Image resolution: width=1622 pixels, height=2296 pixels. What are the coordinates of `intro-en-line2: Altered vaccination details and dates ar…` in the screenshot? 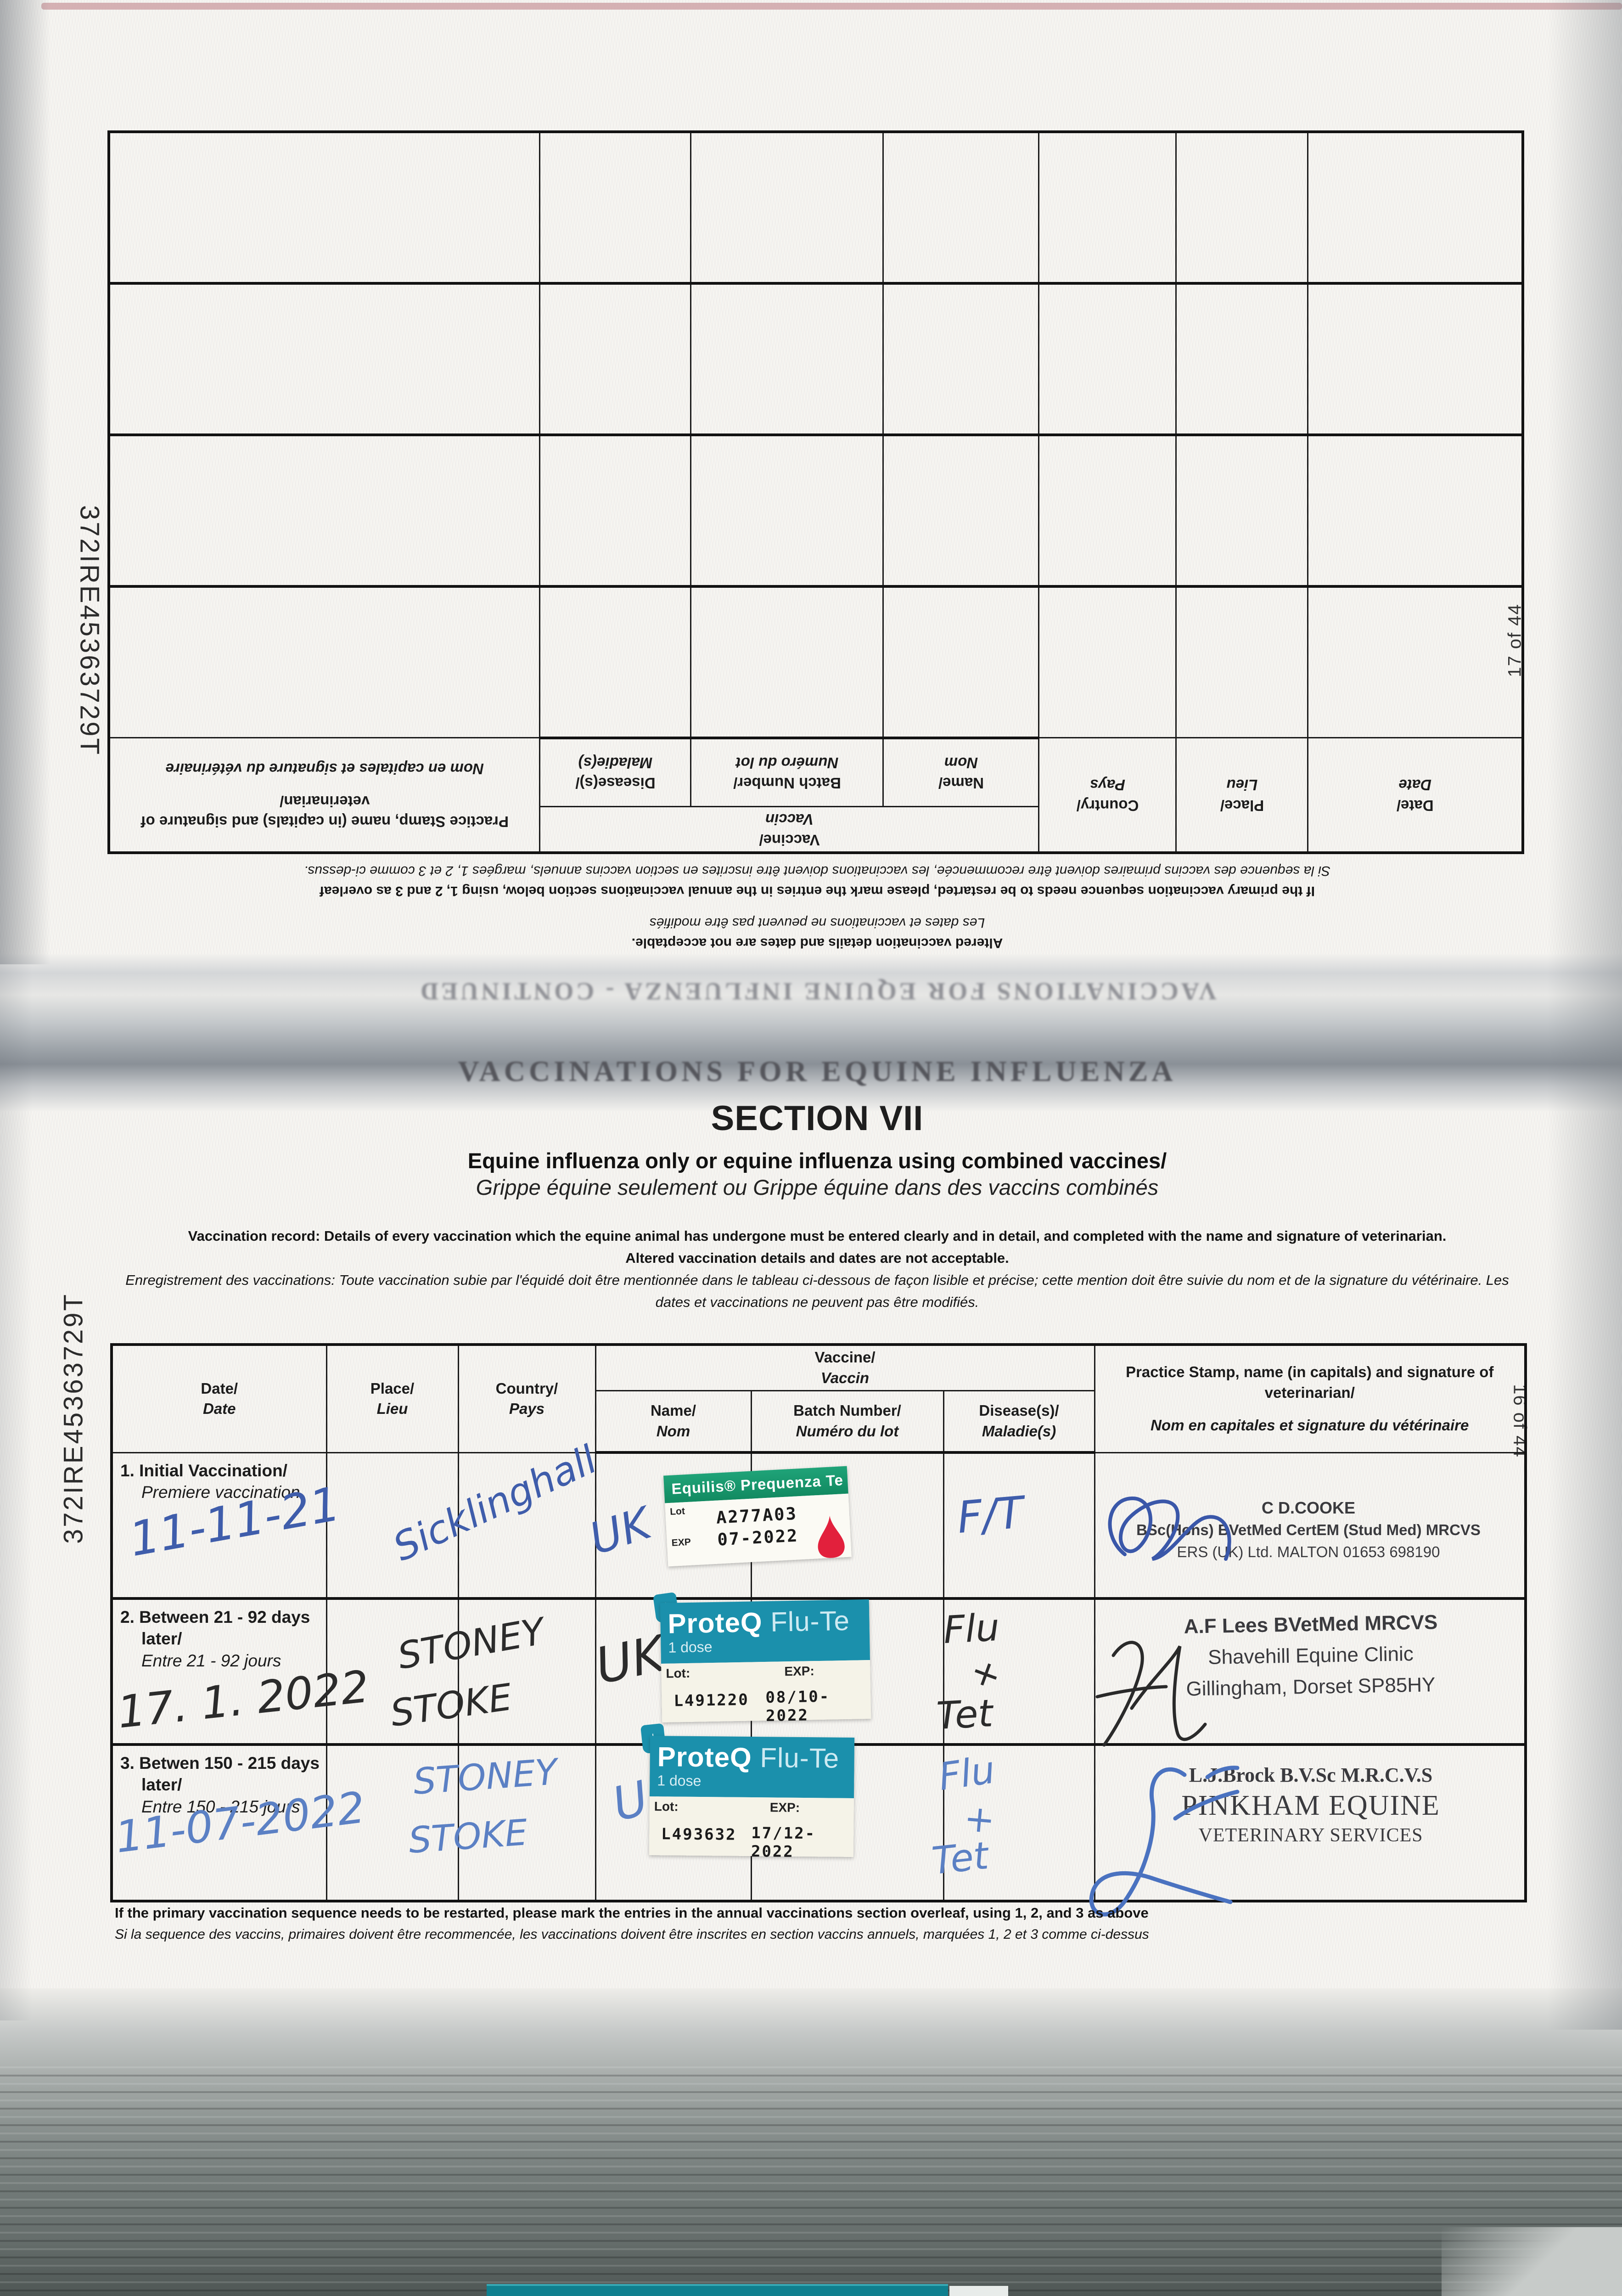 It's located at (817, 1258).